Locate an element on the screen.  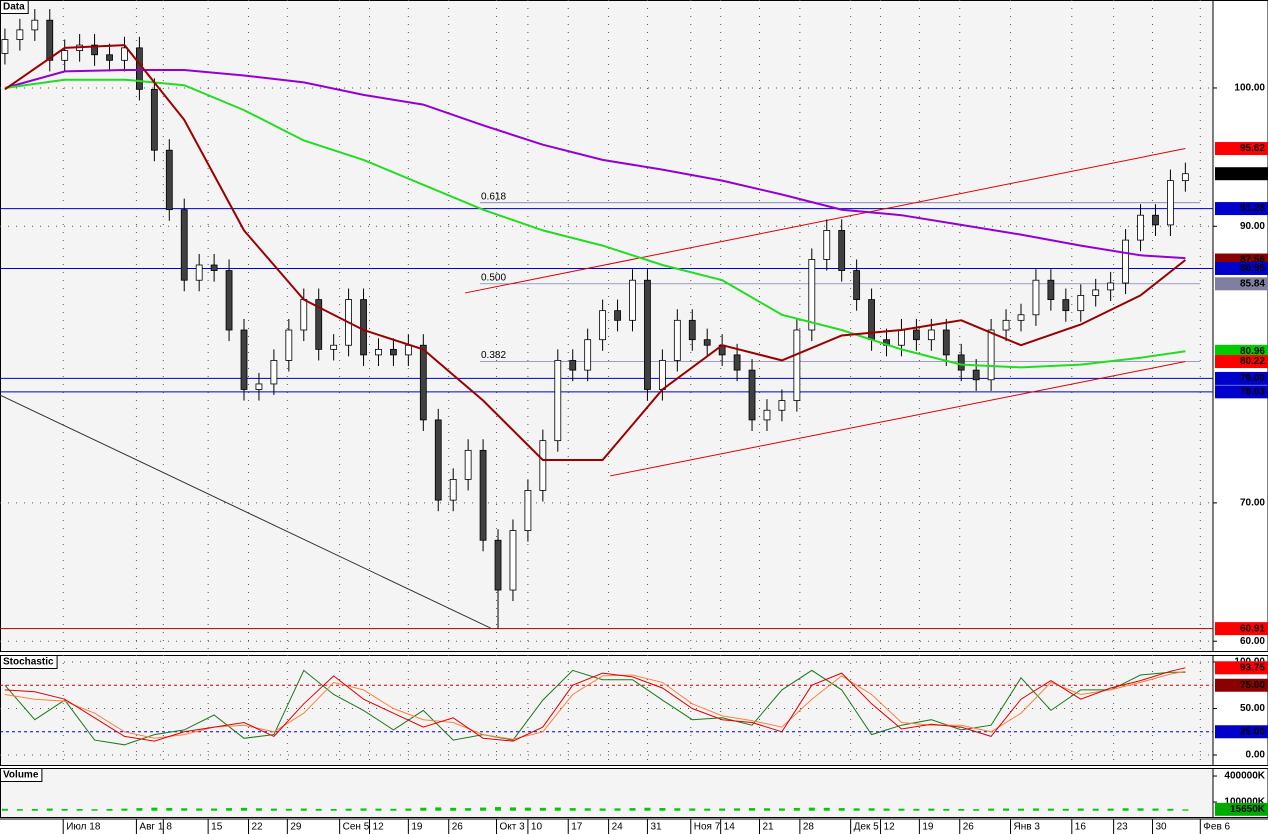
y-tick-label: 0.00 is located at coordinates (1256, 755).